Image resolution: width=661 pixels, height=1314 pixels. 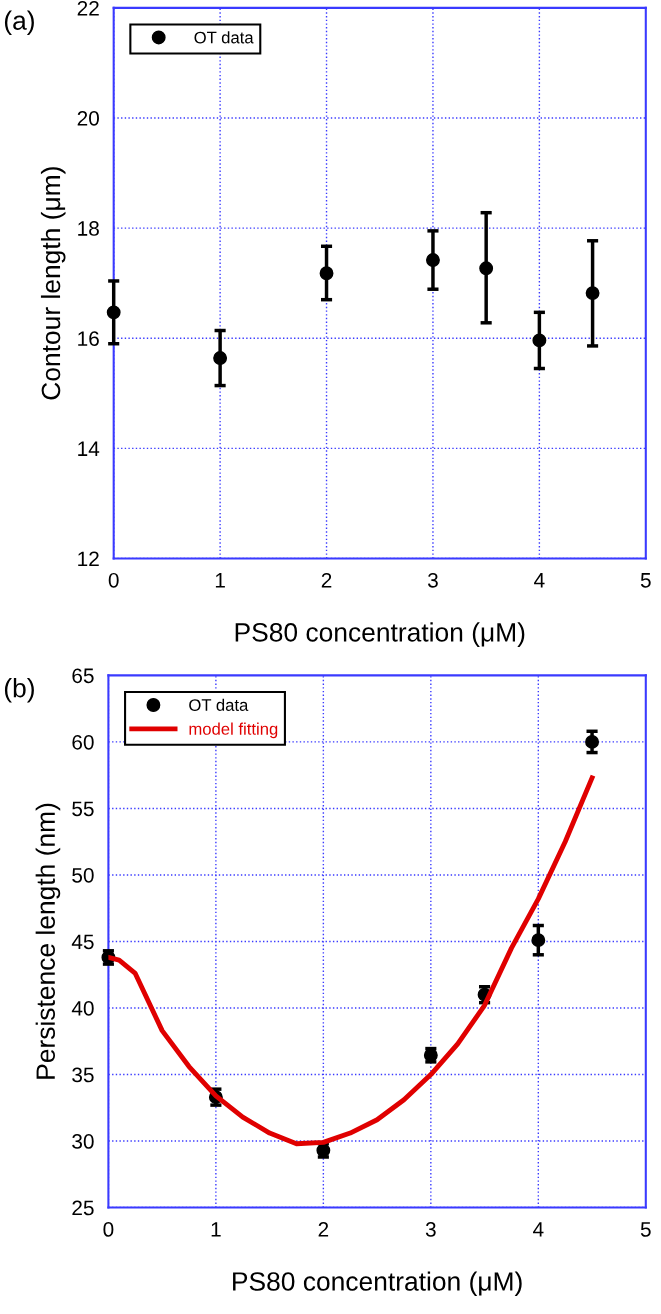 What do you see at coordinates (88, 228) in the screenshot?
I see `y-tick-label: 18` at bounding box center [88, 228].